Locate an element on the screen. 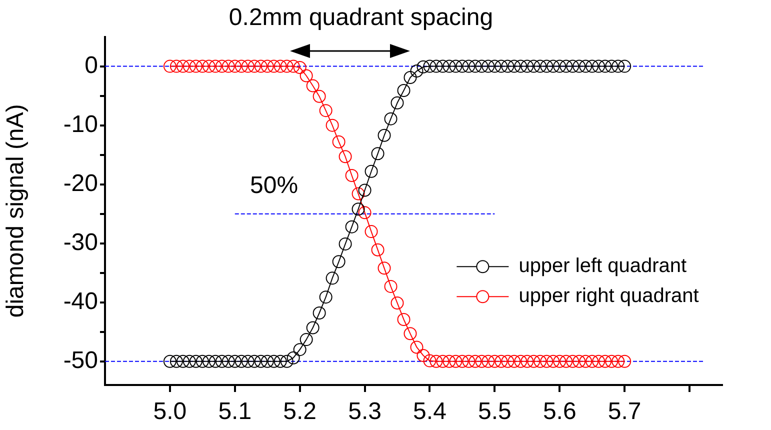 This screenshot has height=430, width=771. x-tick-label: 5.5 is located at coordinates (495, 412).